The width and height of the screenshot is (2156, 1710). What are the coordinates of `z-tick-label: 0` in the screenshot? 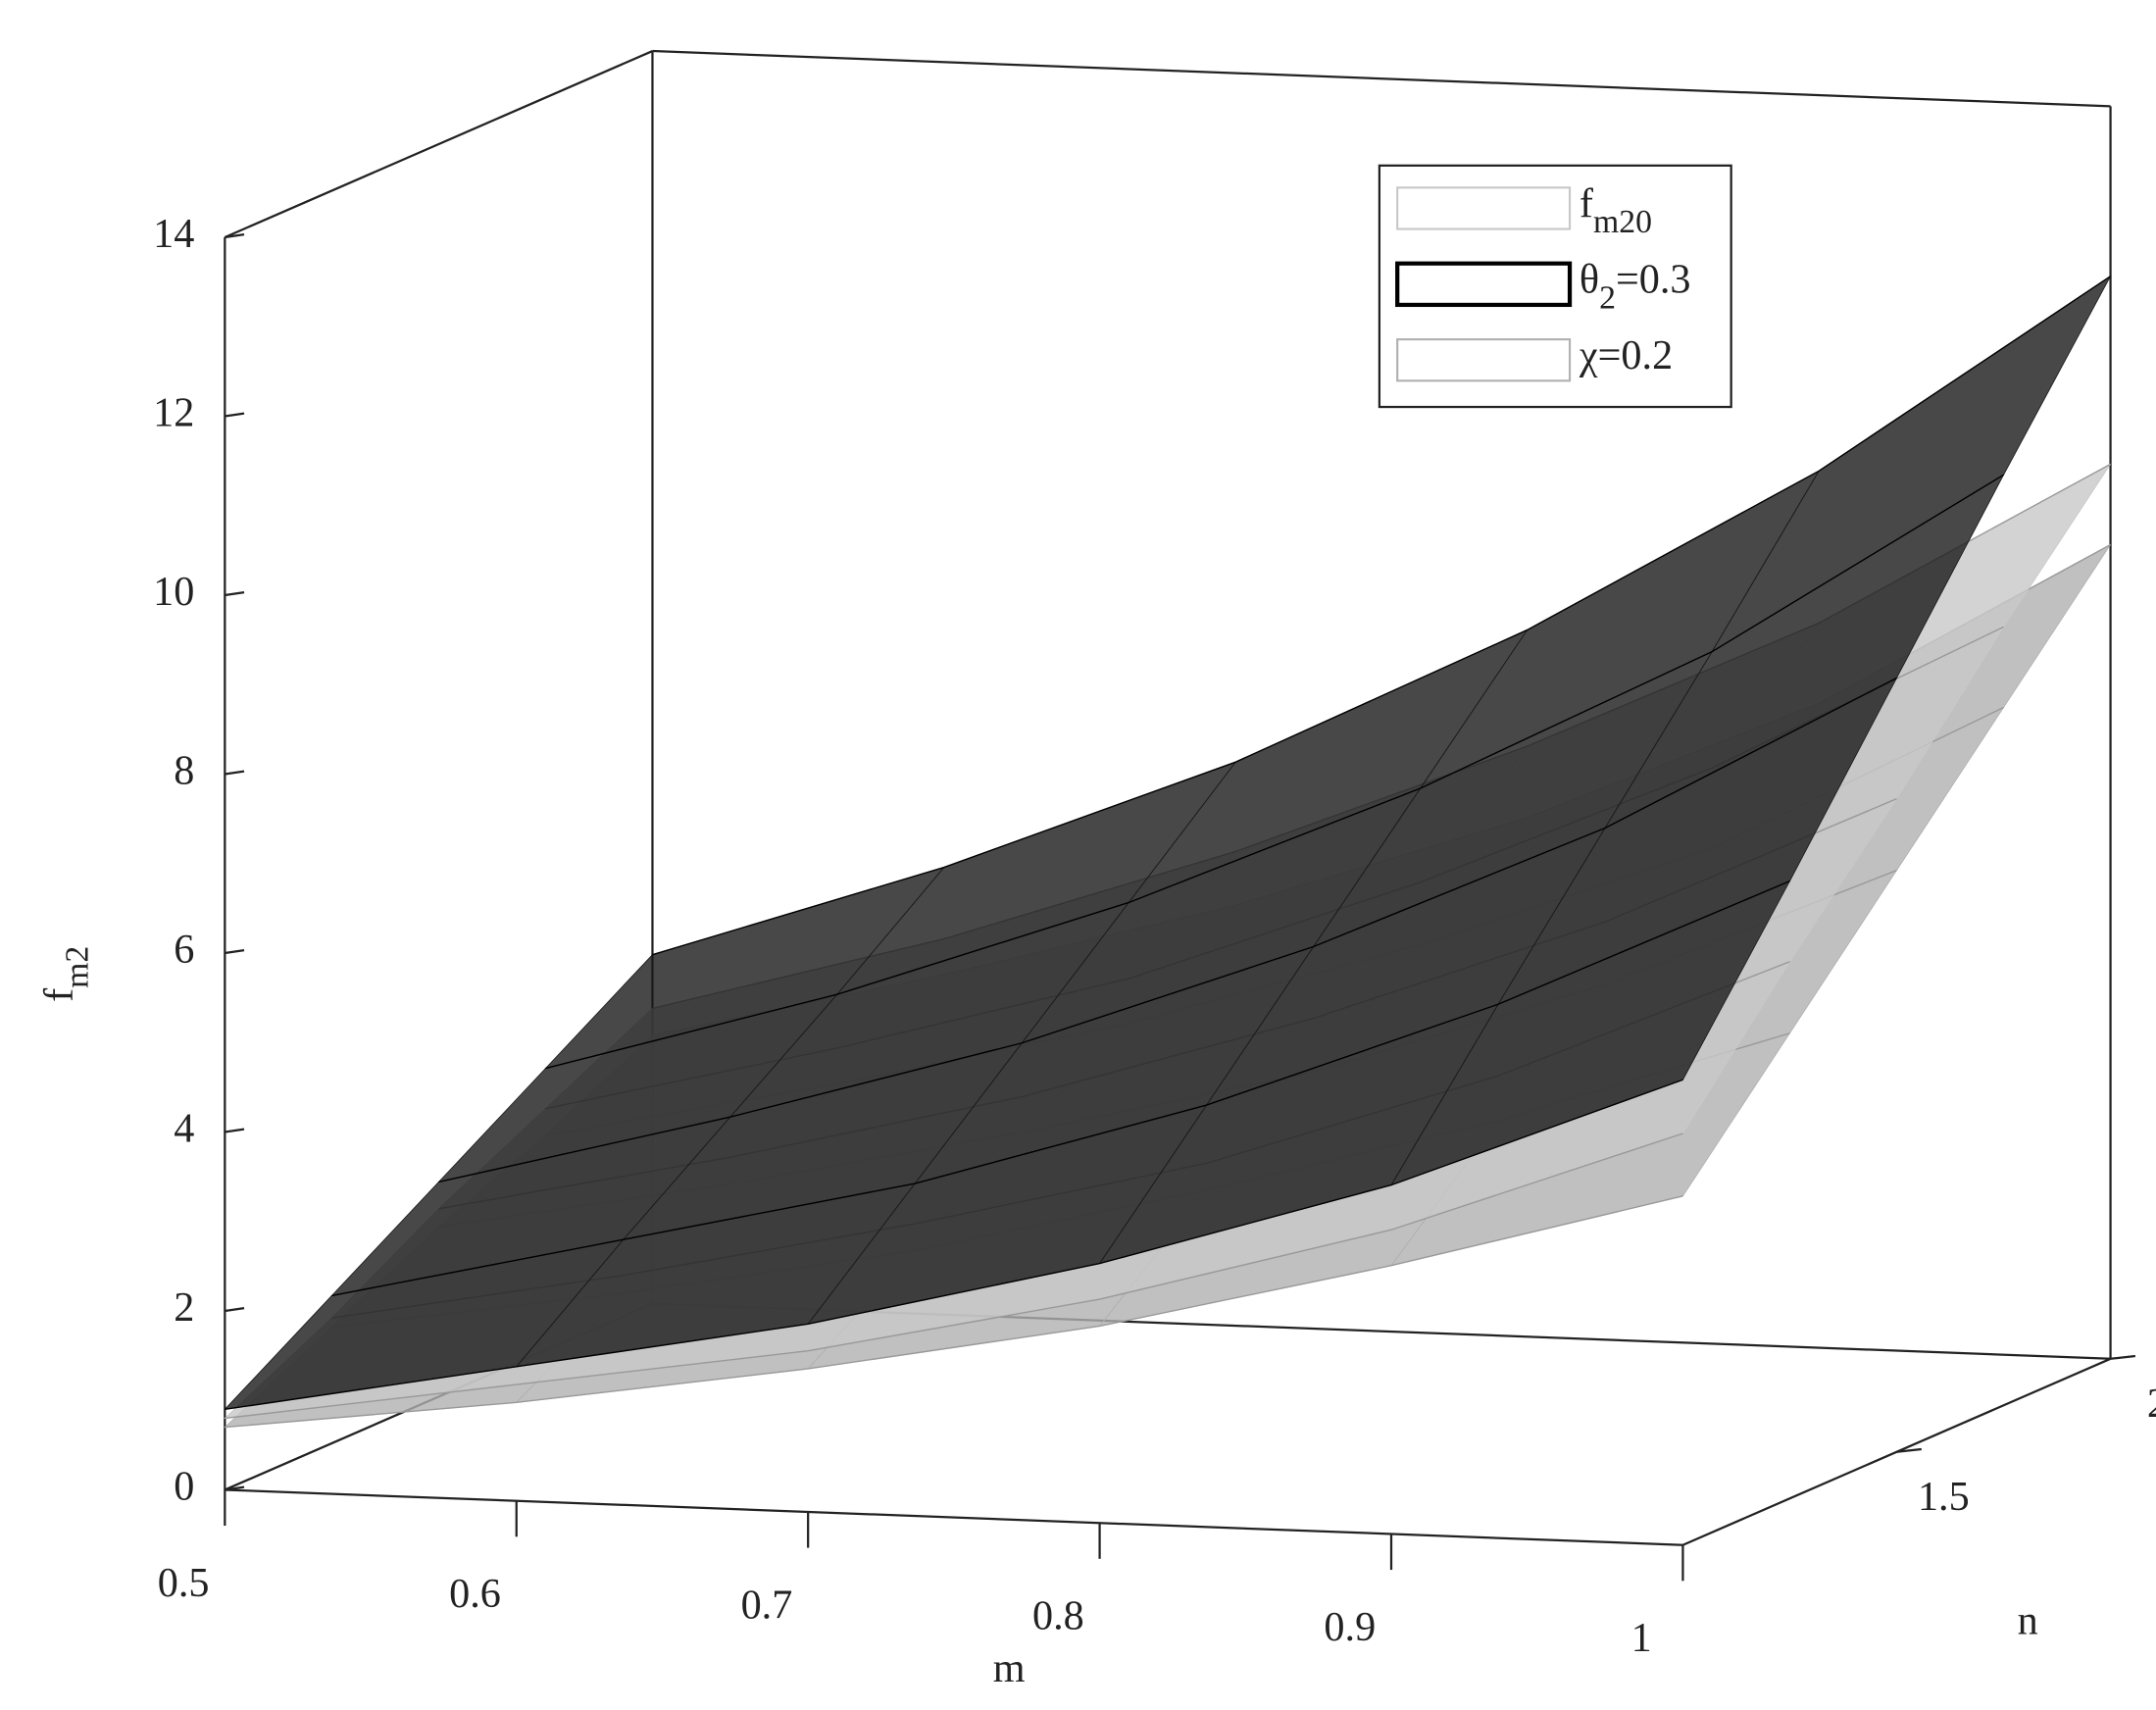 It's located at (184, 1486).